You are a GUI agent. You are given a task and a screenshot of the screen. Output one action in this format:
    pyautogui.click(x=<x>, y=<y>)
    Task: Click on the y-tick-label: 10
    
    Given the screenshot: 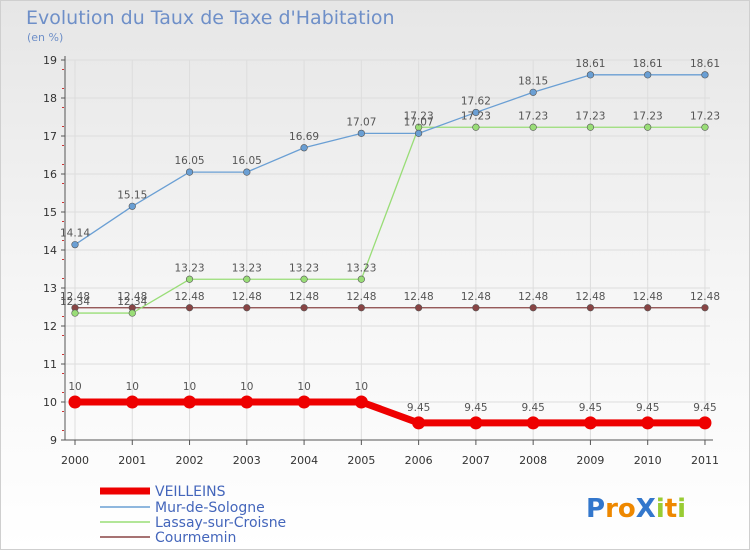 What is the action you would take?
    pyautogui.click(x=50, y=402)
    